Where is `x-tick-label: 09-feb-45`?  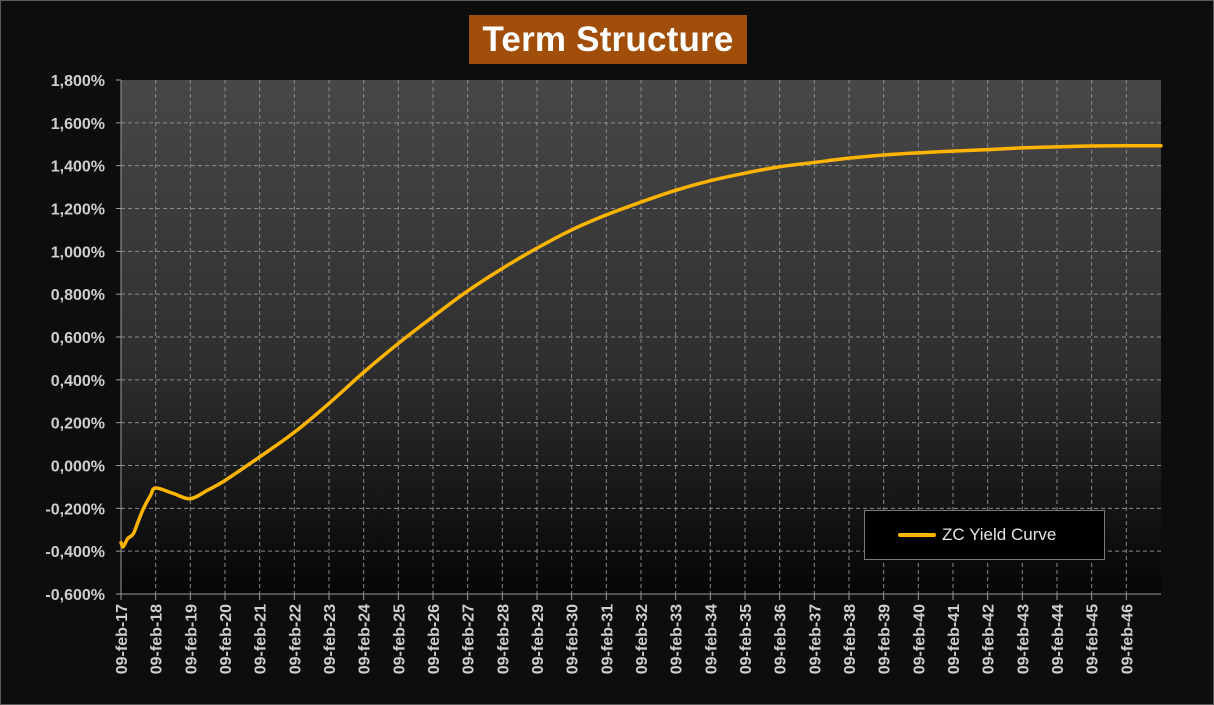
x-tick-label: 09-feb-45 is located at coordinates (1093, 639).